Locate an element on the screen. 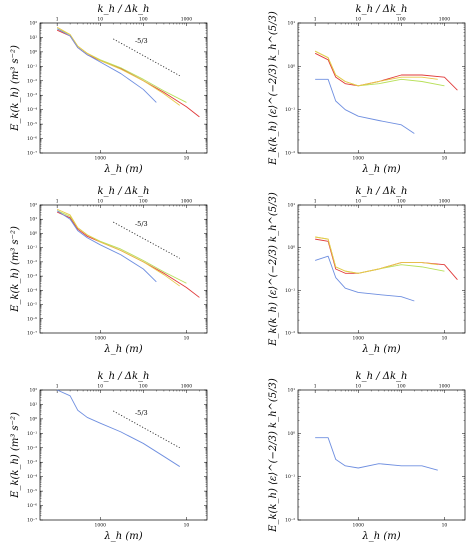  y-axis-label: E_k(k_h) (m³ s⁻²) is located at coordinates (15, 455).